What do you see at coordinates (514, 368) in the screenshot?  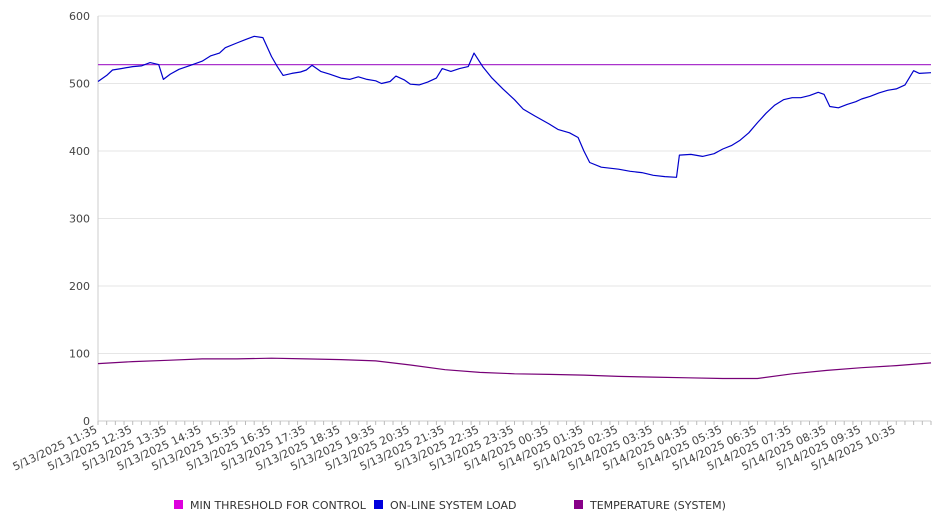 I see `series-line` at bounding box center [514, 368].